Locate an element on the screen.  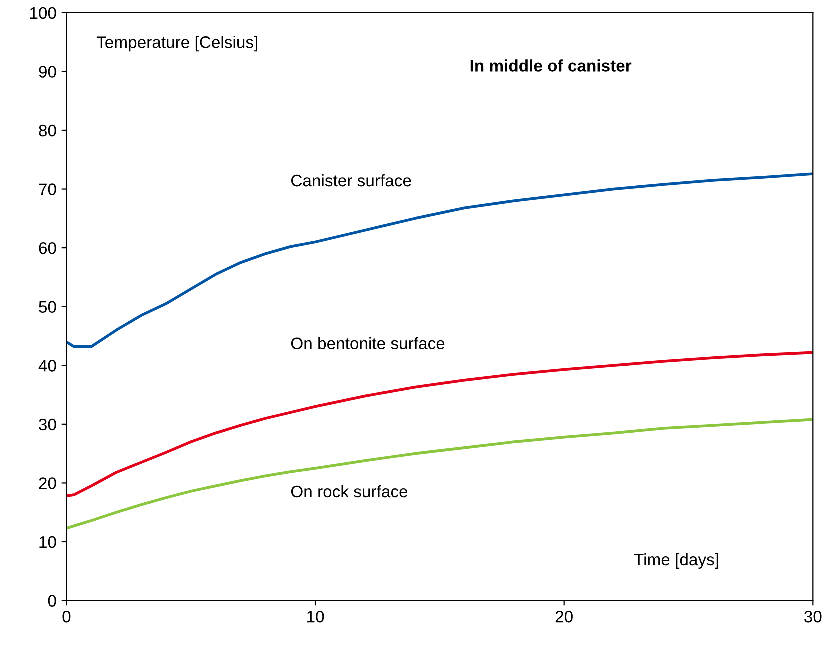
y-tick-label: 0 is located at coordinates (52, 601).